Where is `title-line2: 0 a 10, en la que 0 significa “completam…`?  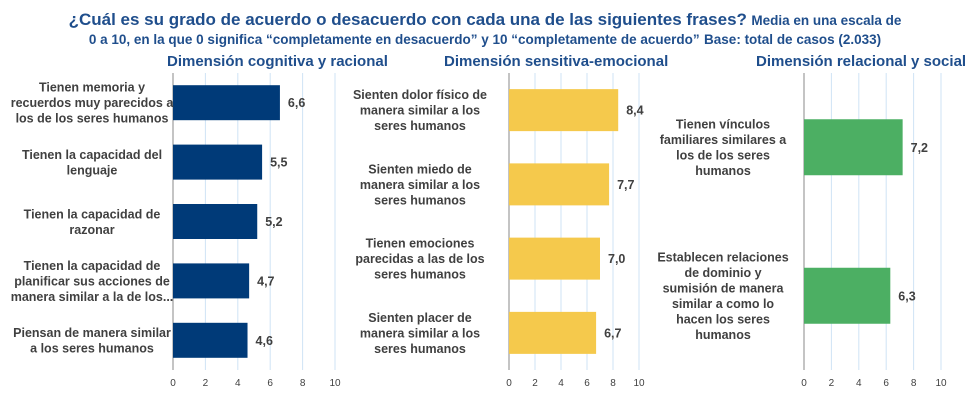
title-line2: 0 a 10, en la que 0 significa “completam… is located at coordinates (394, 39).